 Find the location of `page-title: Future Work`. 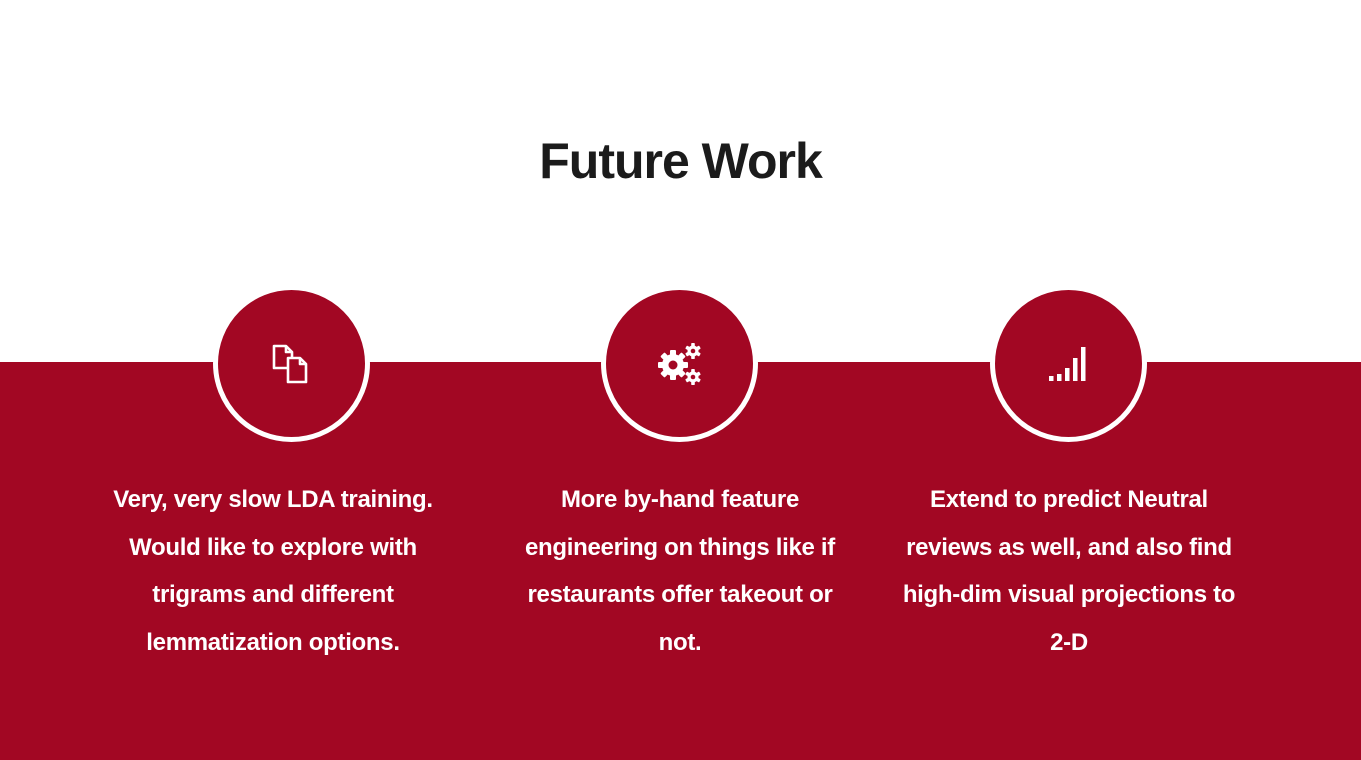

page-title: Future Work is located at coordinates (681, 161).